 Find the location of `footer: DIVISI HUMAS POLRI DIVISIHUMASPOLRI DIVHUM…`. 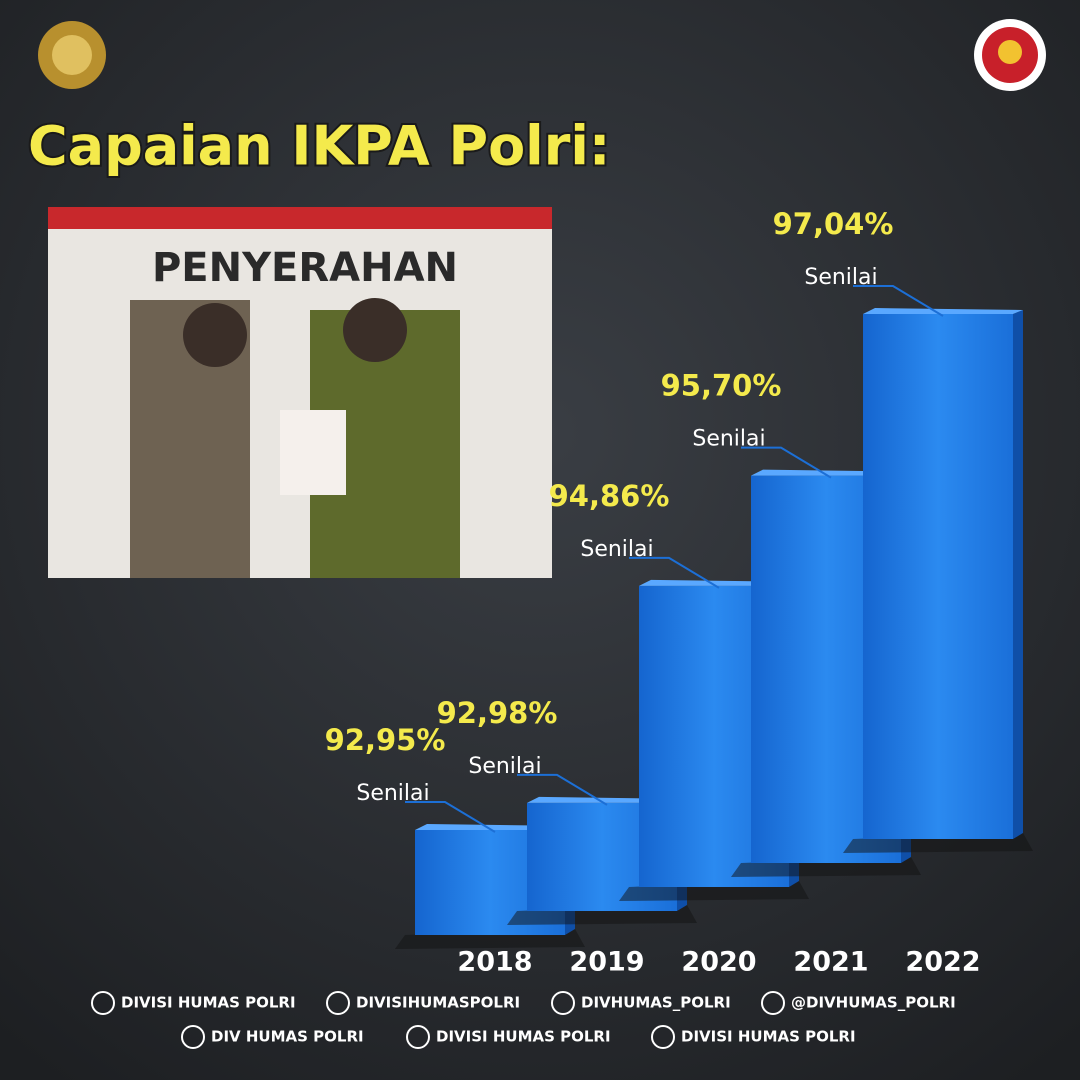

footer: DIVISI HUMAS POLRI DIVISIHUMASPOLRI DIVHUM… is located at coordinates (523, 1020).